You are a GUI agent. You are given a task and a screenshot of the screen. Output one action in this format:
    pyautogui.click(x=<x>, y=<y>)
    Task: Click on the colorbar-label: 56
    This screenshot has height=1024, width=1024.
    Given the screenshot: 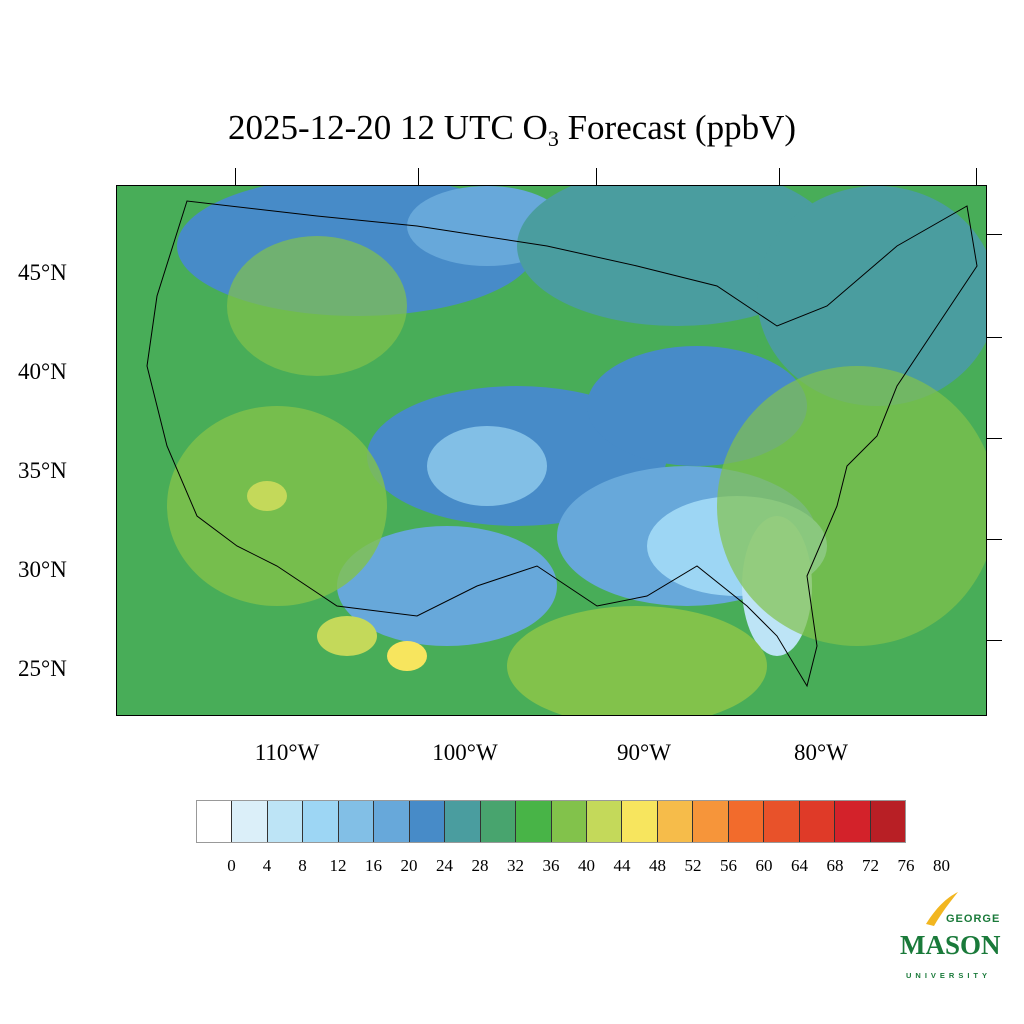 What is the action you would take?
    pyautogui.click(x=728, y=865)
    